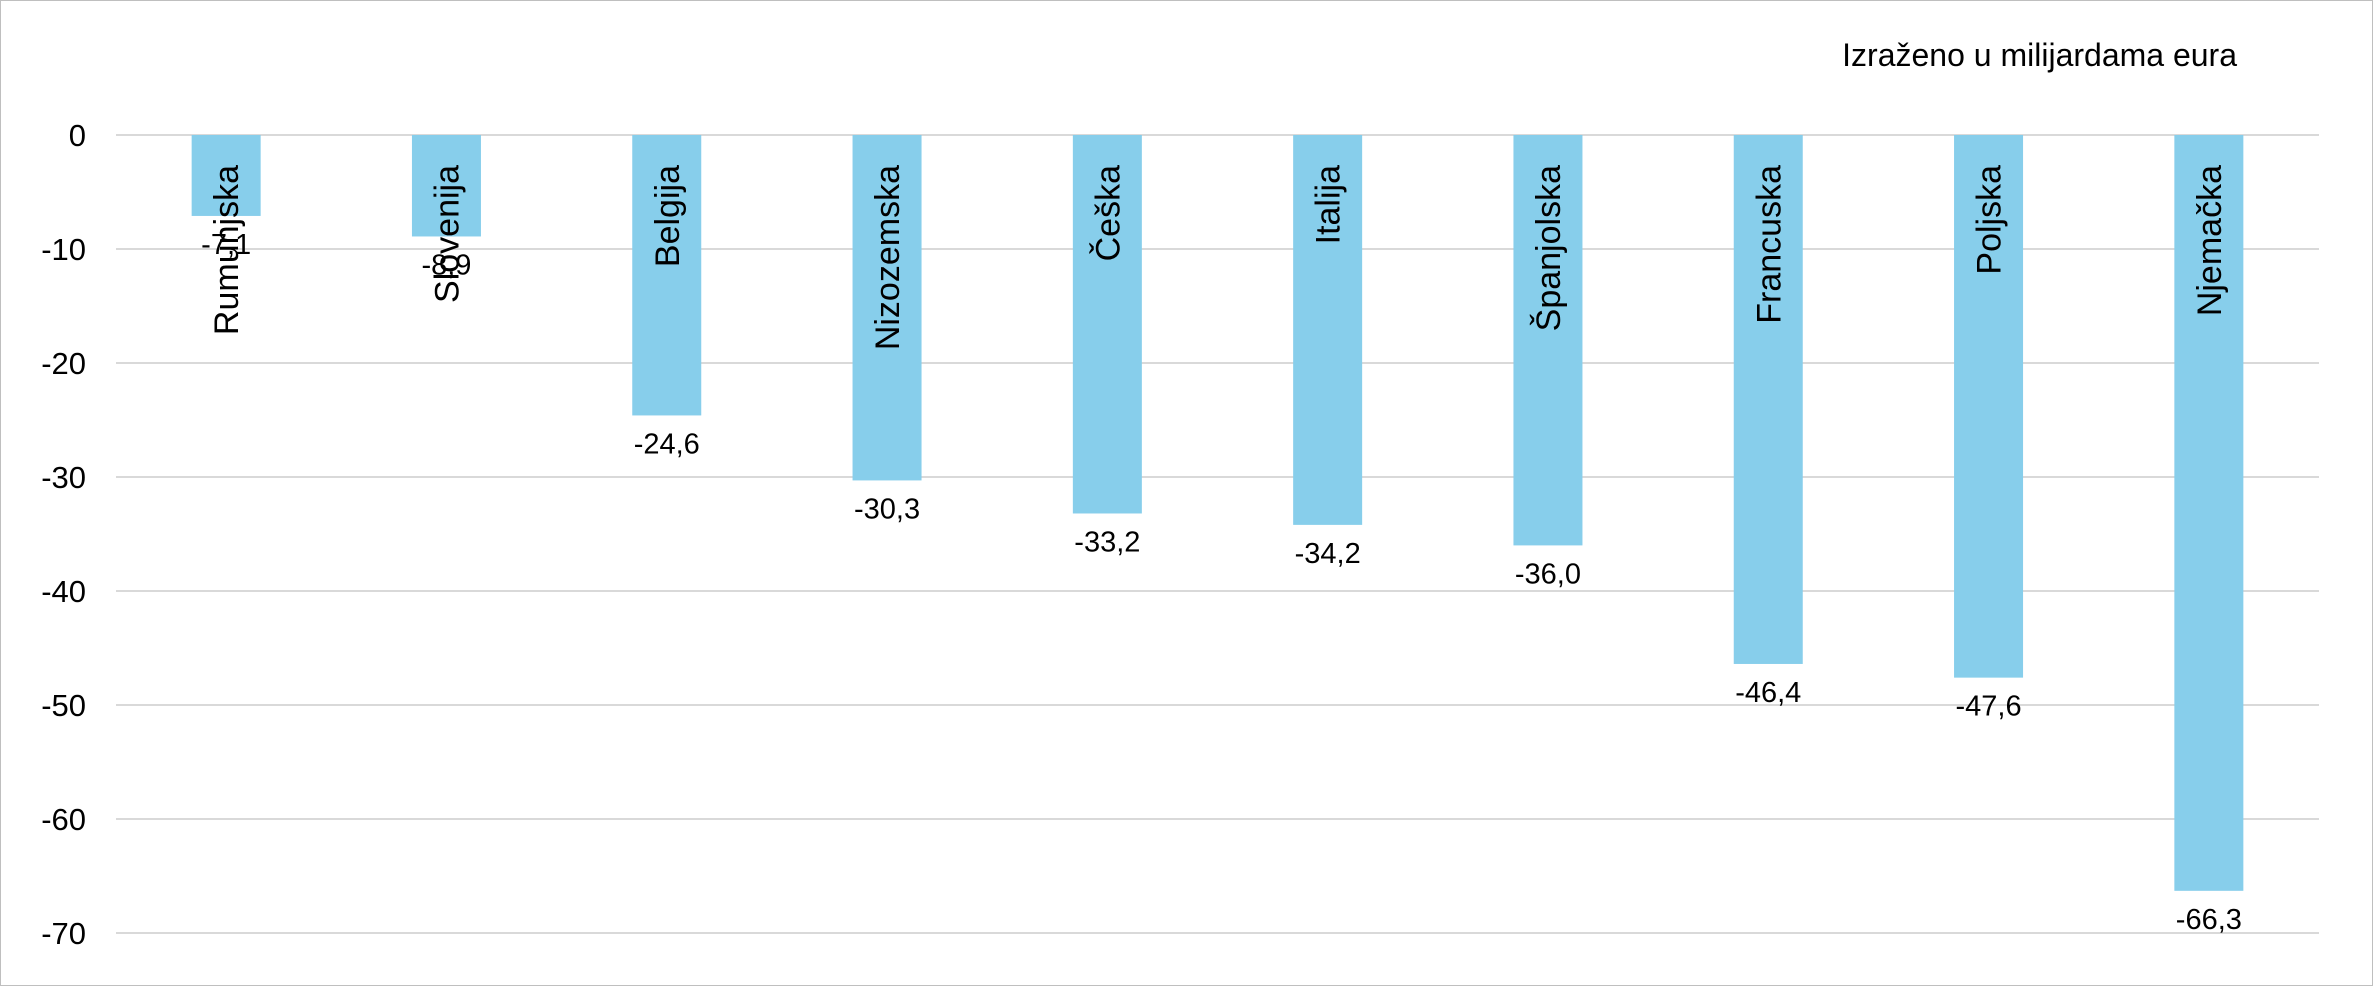 This screenshot has width=2373, height=986. I want to click on category-label: Francuska, so click(1769, 244).